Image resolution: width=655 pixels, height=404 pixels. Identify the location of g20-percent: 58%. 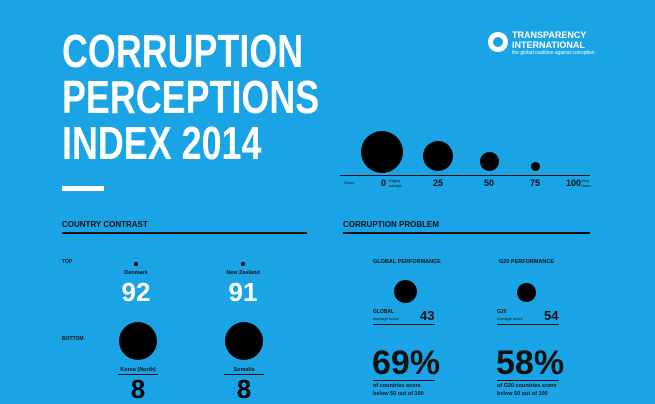
(530, 363).